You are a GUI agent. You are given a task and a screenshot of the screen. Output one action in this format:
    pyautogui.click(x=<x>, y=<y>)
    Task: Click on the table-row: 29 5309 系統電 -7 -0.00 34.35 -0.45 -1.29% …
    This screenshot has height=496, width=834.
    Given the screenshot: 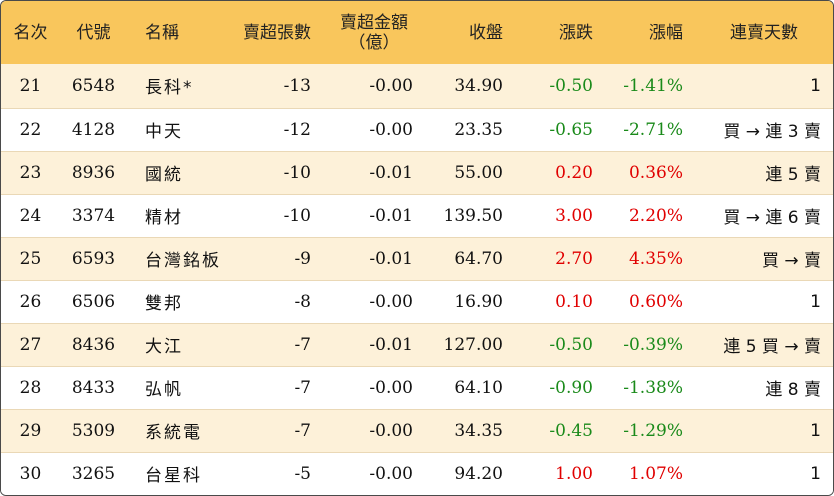 What is the action you would take?
    pyautogui.click(x=417, y=430)
    